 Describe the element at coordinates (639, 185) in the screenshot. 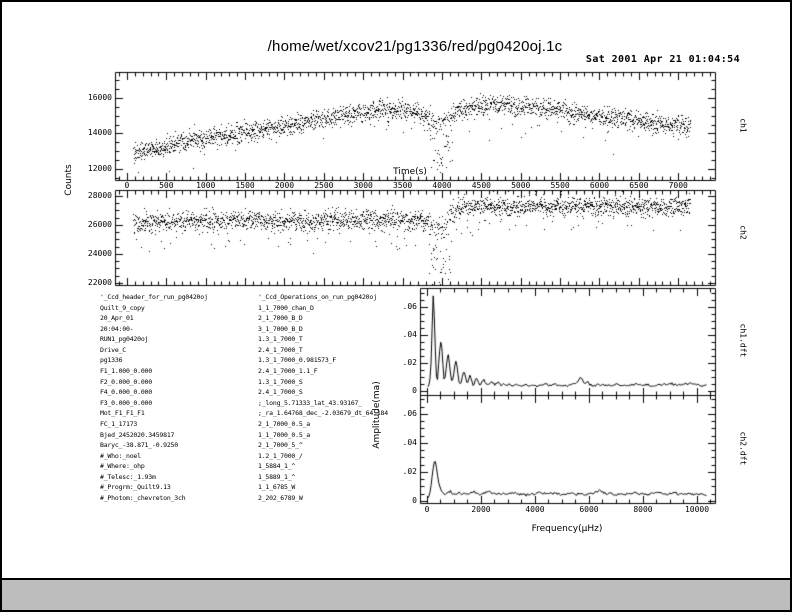

I see `tick-label: 6500` at that location.